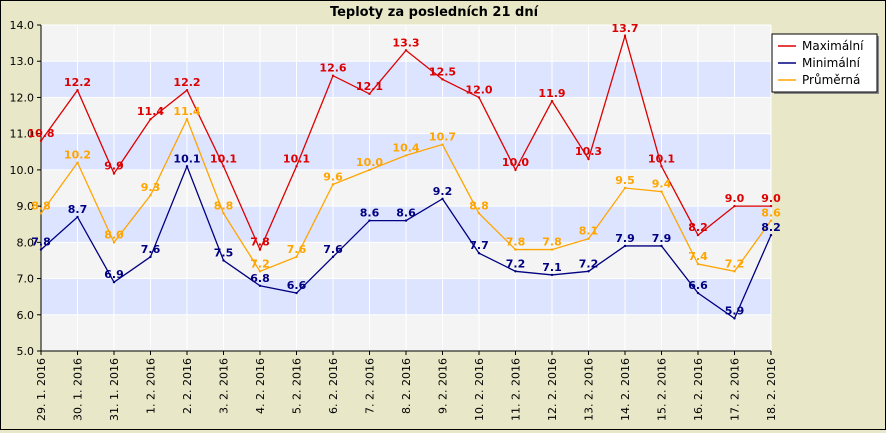 This screenshot has width=886, height=433. Describe the element at coordinates (333, 176) in the screenshot. I see `data-label: 9.6` at that location.